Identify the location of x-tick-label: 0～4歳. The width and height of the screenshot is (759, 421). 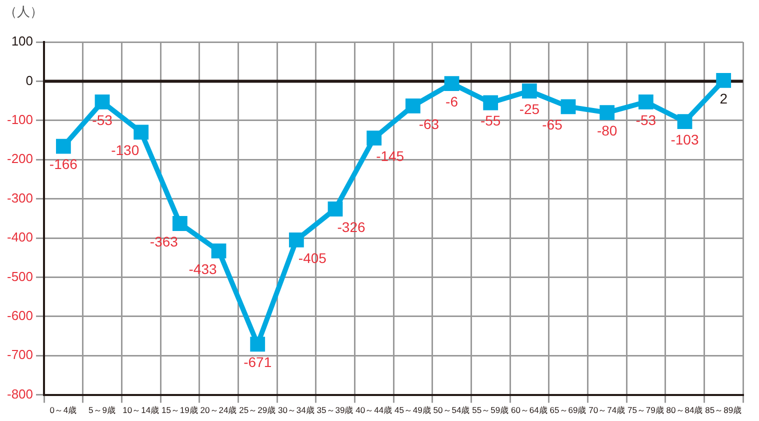
(64, 410).